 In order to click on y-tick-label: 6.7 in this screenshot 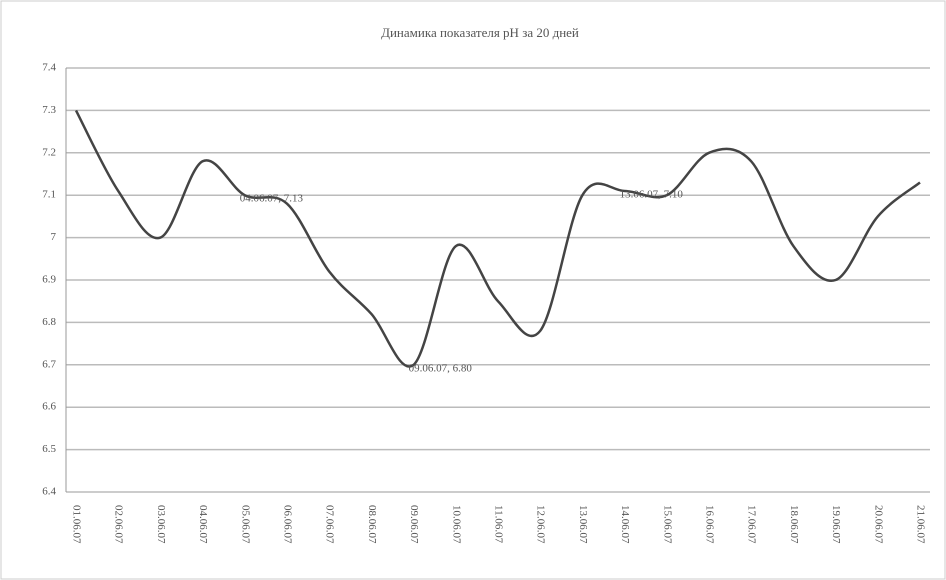, I will do `click(49, 364)`.